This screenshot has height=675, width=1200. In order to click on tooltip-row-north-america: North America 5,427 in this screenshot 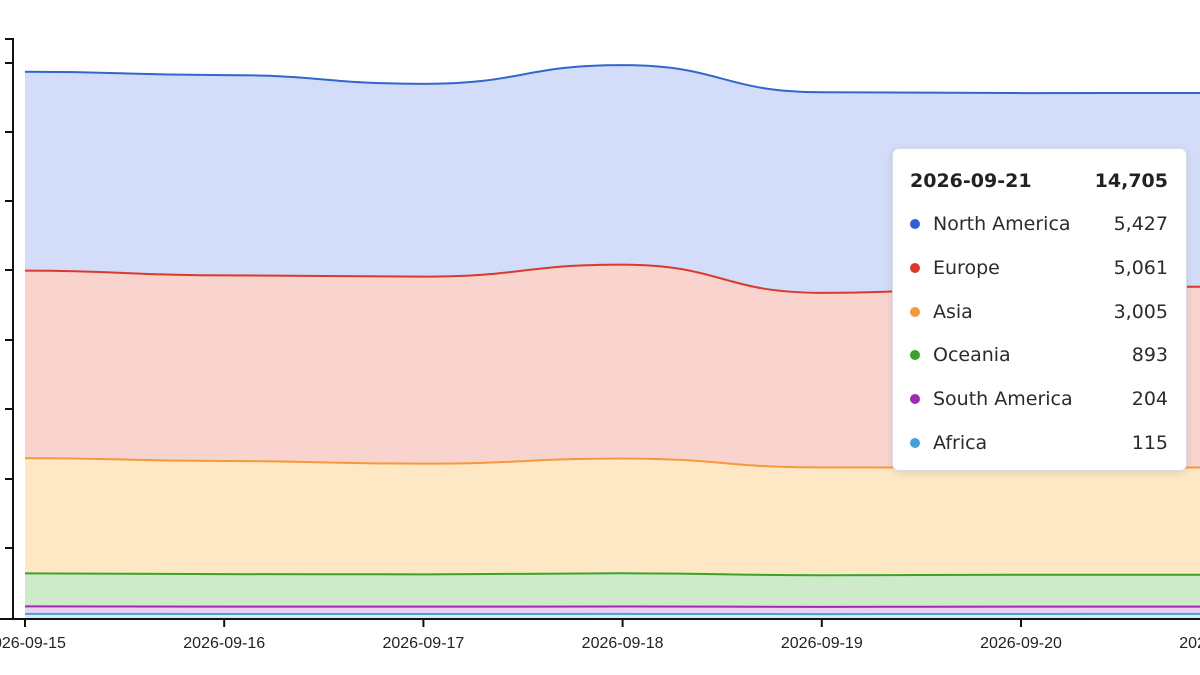, I will do `click(1039, 224)`.